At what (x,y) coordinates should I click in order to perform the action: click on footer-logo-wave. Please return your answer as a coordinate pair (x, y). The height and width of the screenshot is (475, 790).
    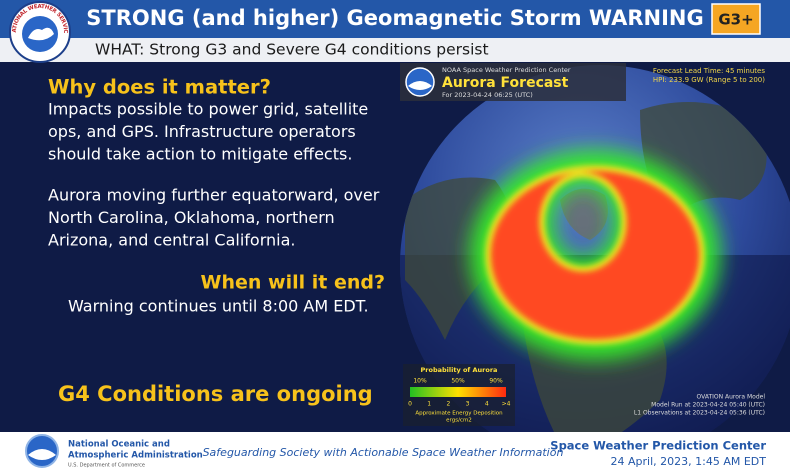
    Looking at the image, I should click on (42, 454).